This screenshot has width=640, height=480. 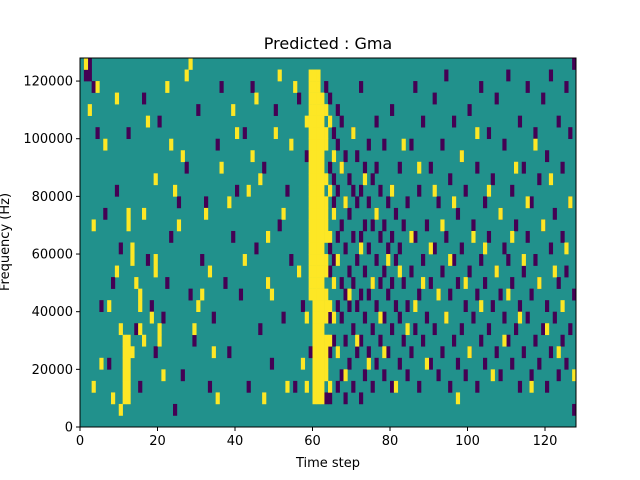 I want to click on x-tick-label: 120, so click(x=545, y=441).